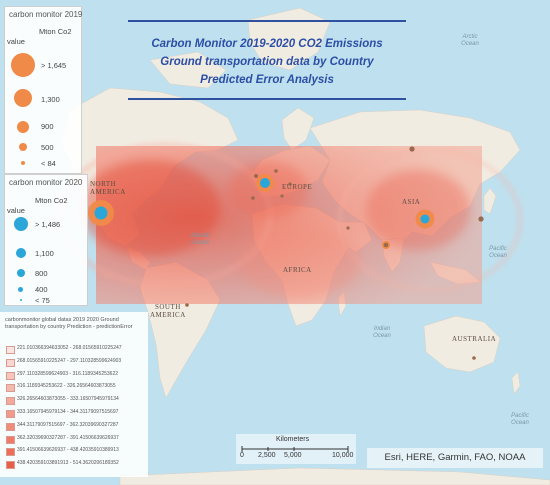  What do you see at coordinates (50, 99) in the screenshot?
I see `legend-2019-label-2: 1,300` at bounding box center [50, 99].